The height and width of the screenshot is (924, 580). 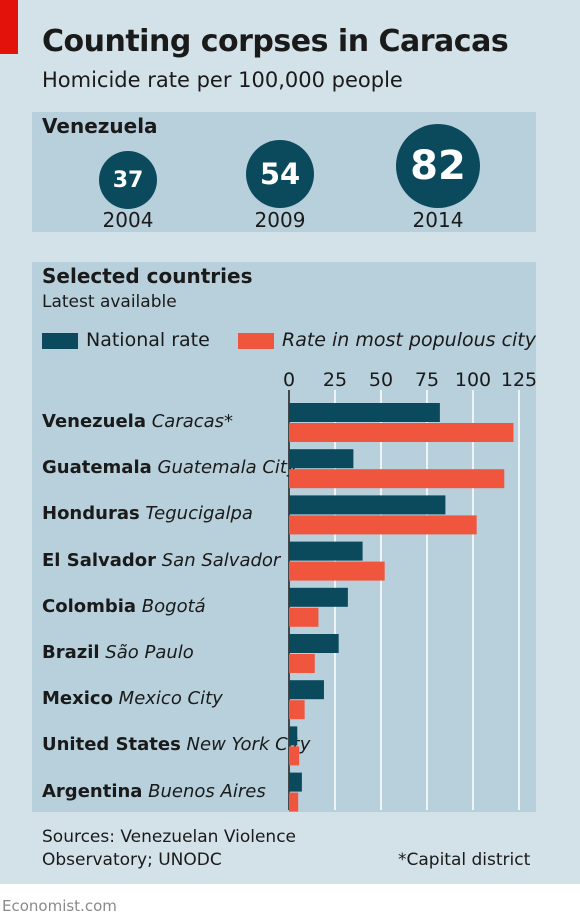 I want to click on city-name: New York City, so click(x=245, y=745).